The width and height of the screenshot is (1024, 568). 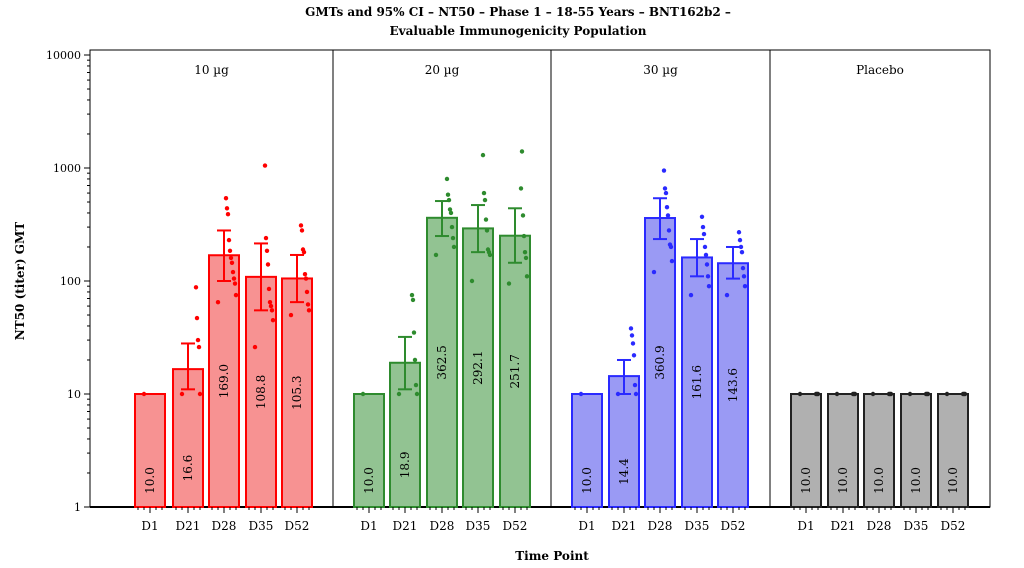 I want to click on y-tick-label: 1000, so click(x=67, y=168).